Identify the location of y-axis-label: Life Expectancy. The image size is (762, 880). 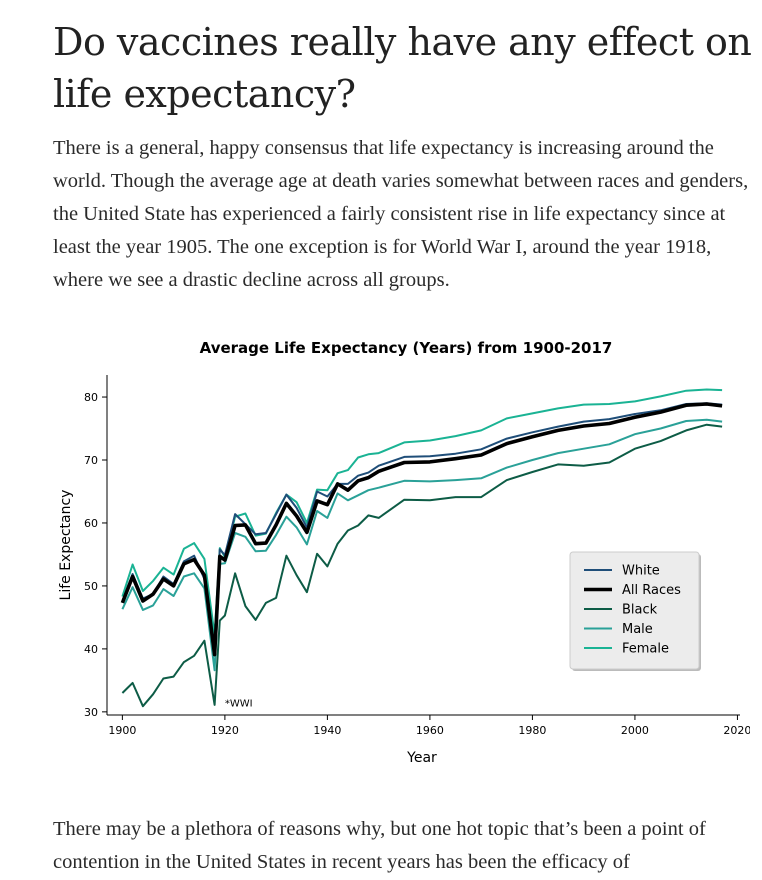
(66, 545).